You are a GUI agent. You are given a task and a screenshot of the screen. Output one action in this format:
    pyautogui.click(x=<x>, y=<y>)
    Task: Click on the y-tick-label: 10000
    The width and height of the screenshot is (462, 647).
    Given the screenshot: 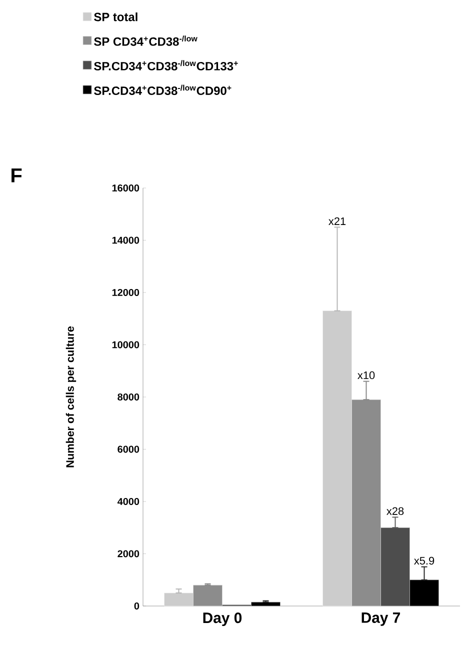 What is the action you would take?
    pyautogui.click(x=126, y=344)
    